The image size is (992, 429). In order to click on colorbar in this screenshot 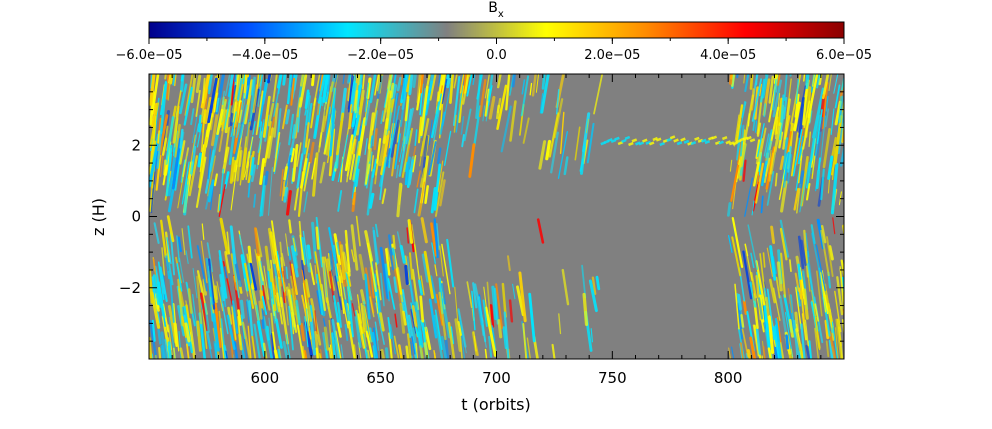, I will do `click(496, 30)`.